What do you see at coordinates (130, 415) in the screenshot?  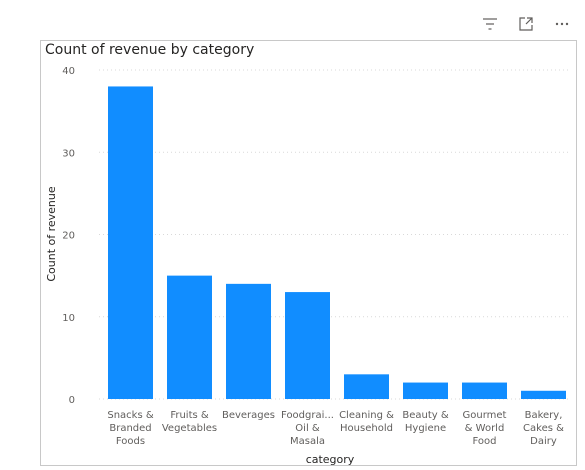 I see `x-tick-label-line: Snacks &` at bounding box center [130, 415].